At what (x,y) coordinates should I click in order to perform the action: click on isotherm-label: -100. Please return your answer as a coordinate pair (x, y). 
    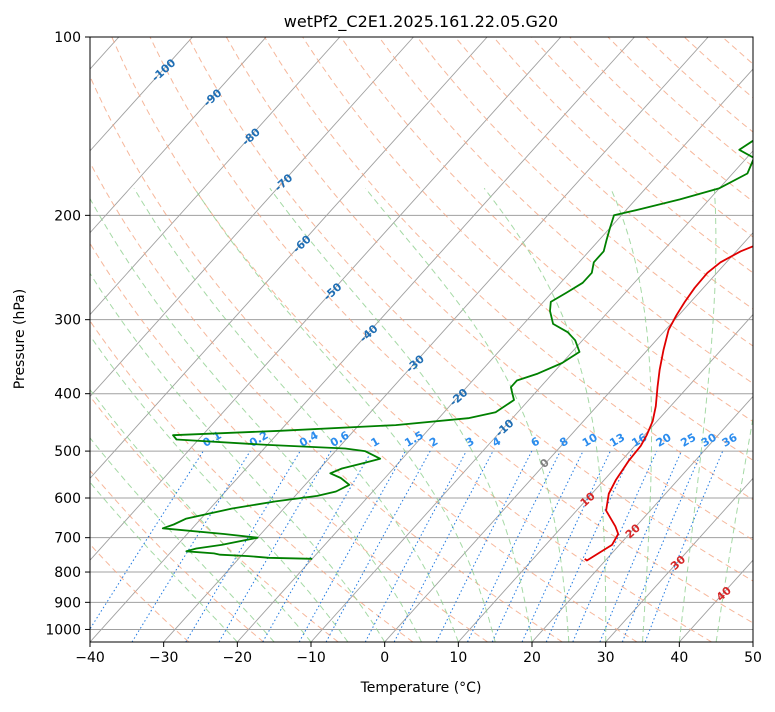
    Looking at the image, I should click on (163, 70).